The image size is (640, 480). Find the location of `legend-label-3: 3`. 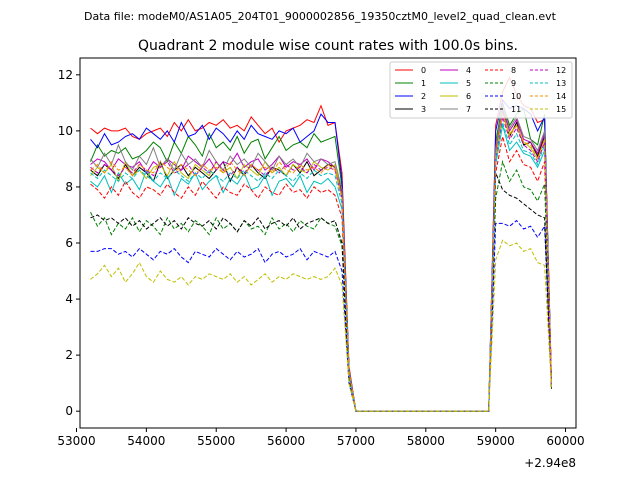

legend-label-3: 3 is located at coordinates (423, 109).